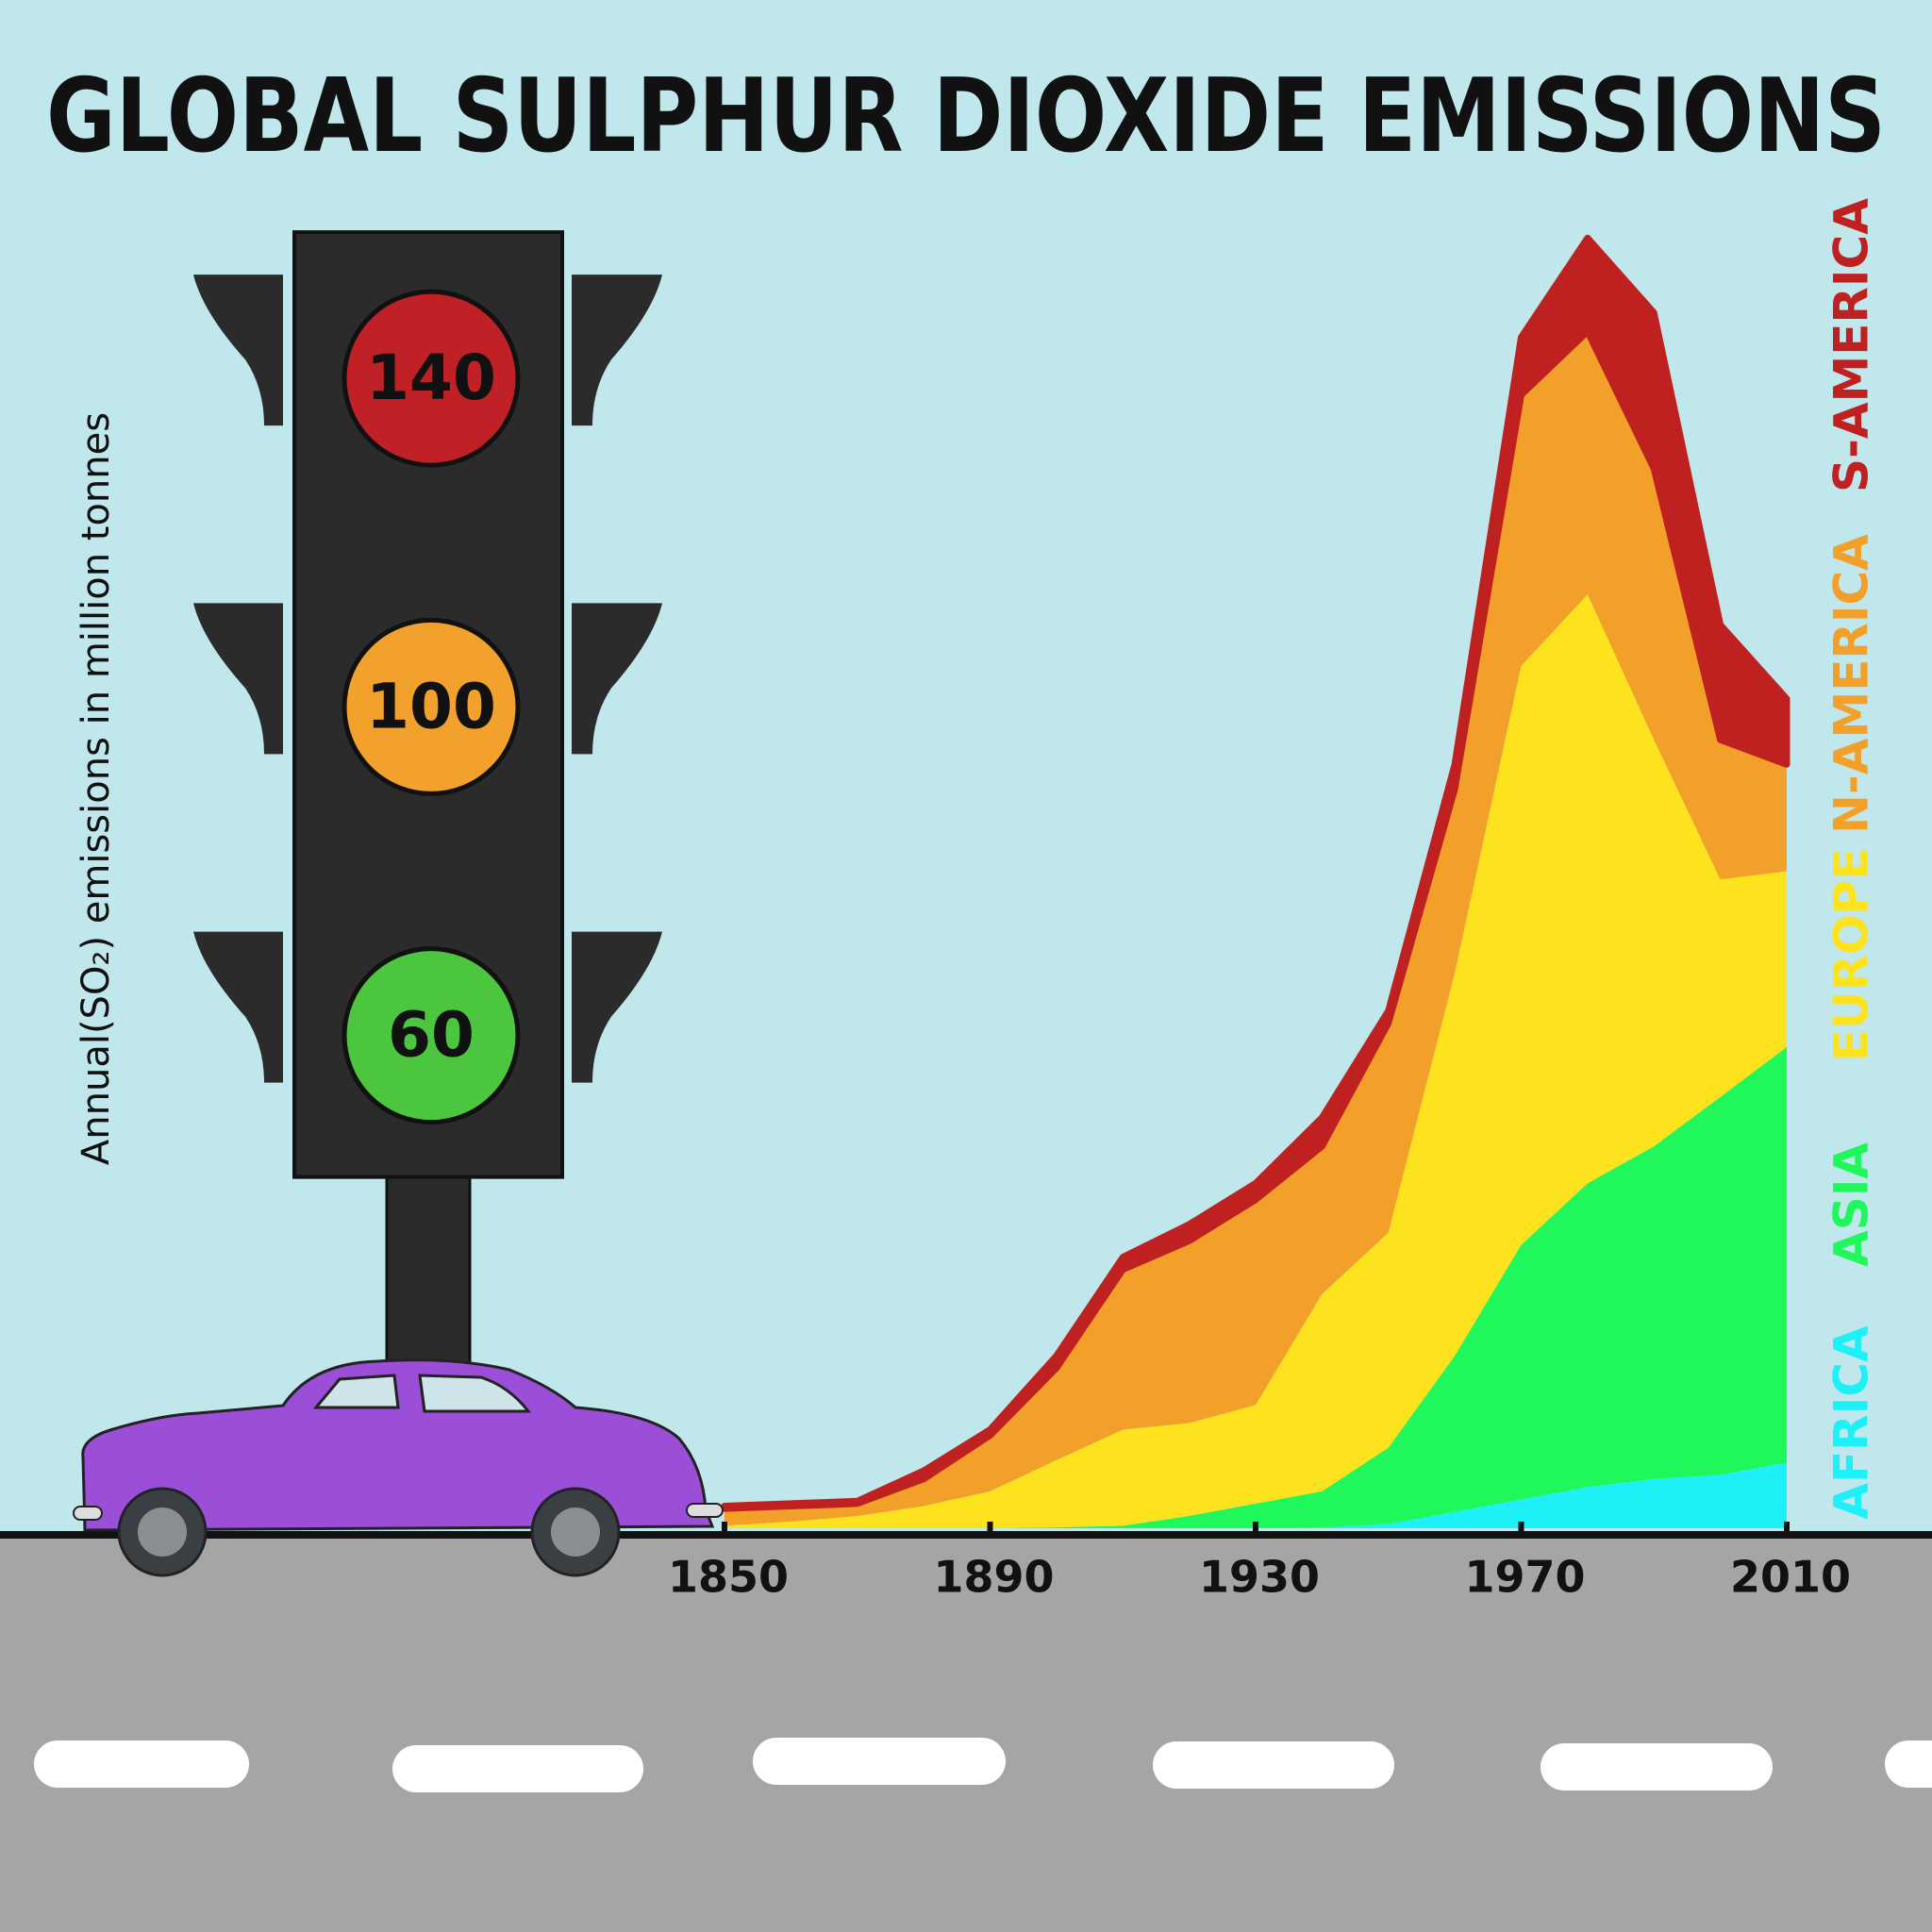 Image resolution: width=1932 pixels, height=1932 pixels. Describe the element at coordinates (96, 789) in the screenshot. I see `y-axis-label: Annual(SO₂) emissions in million tonnes` at that location.